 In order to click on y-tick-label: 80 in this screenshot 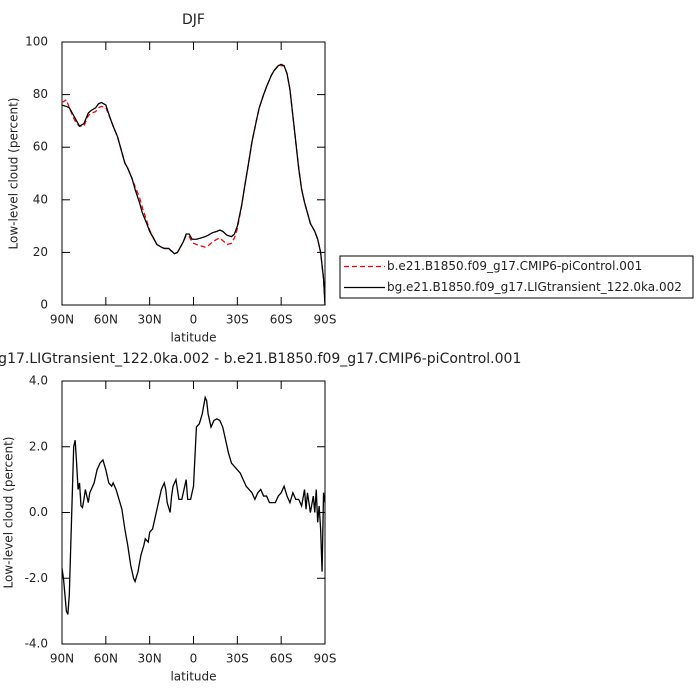, I will do `click(40, 94)`.